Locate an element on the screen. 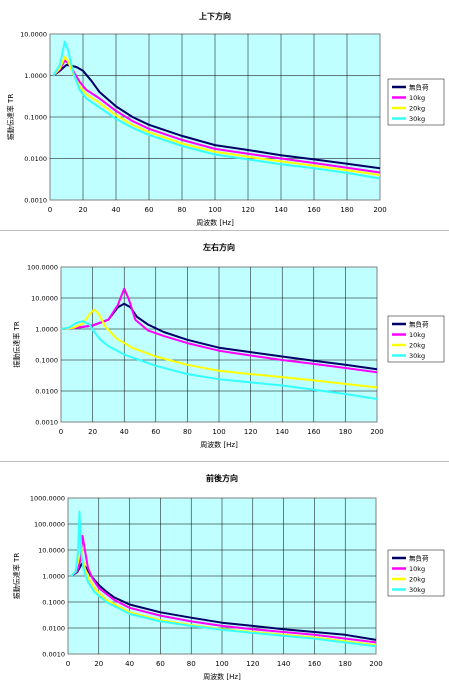  chart-title: 上下方向 is located at coordinates (215, 16).